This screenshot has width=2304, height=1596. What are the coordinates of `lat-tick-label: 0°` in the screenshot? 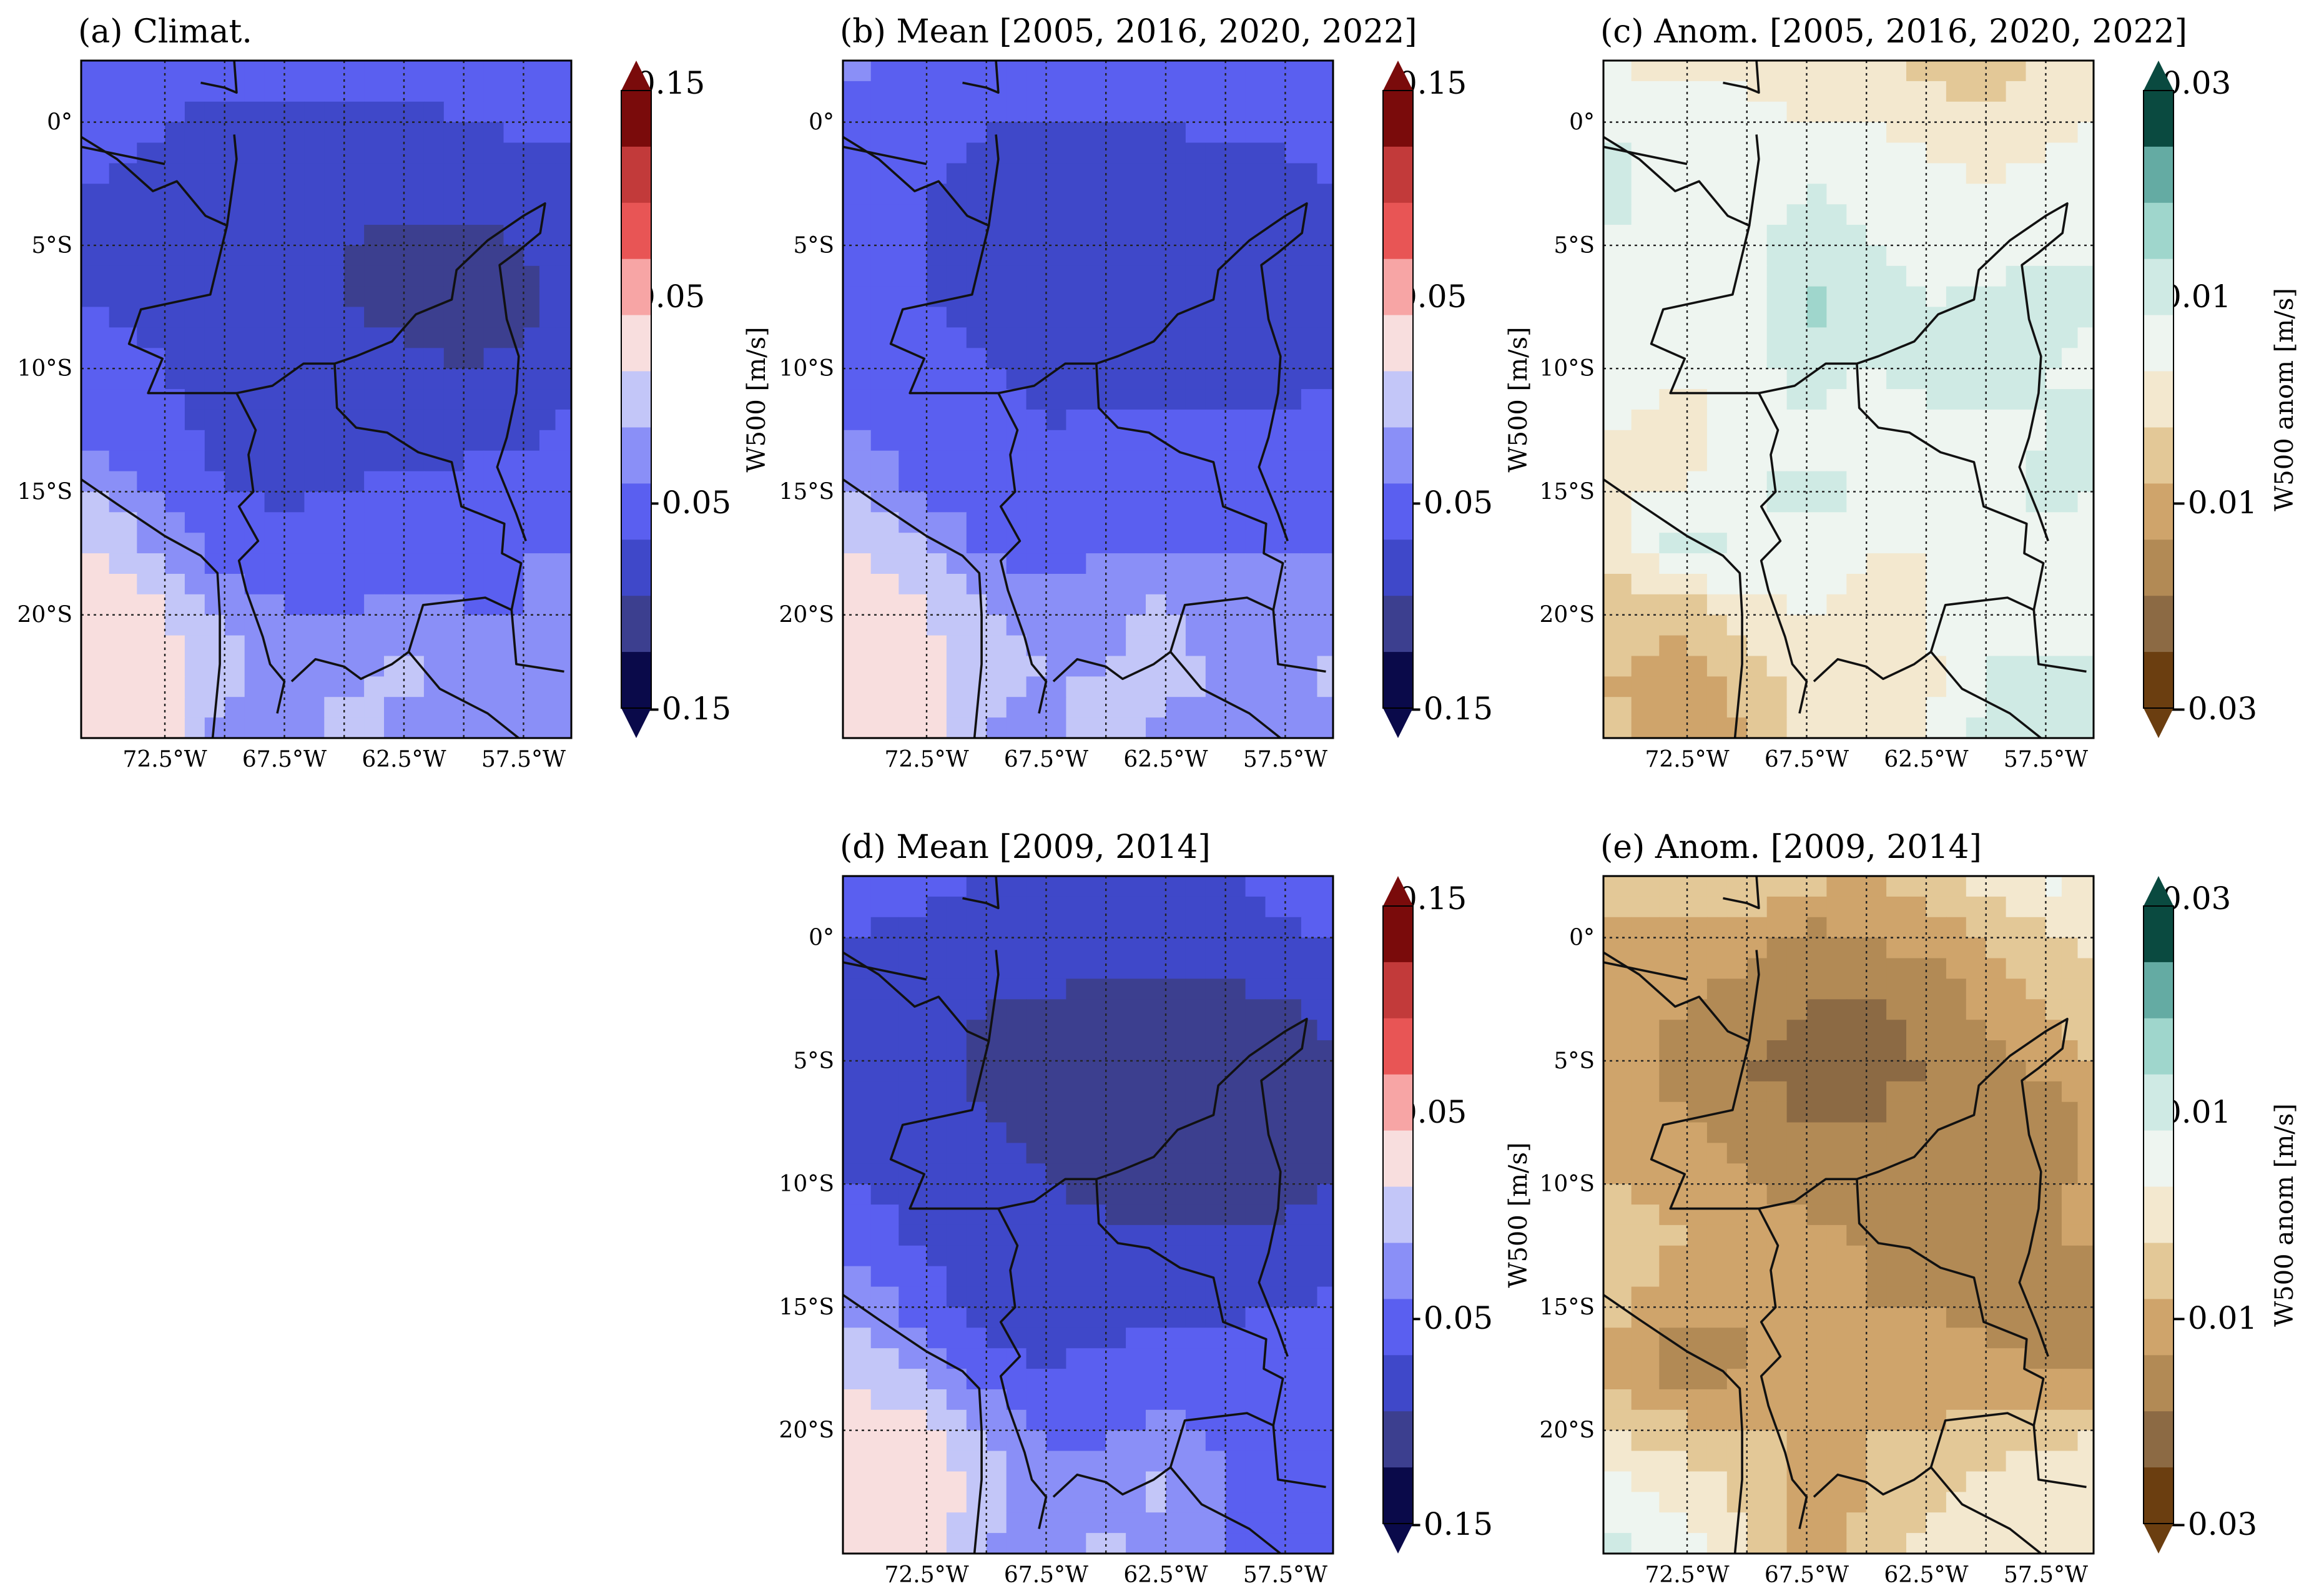 It's located at (821, 938).